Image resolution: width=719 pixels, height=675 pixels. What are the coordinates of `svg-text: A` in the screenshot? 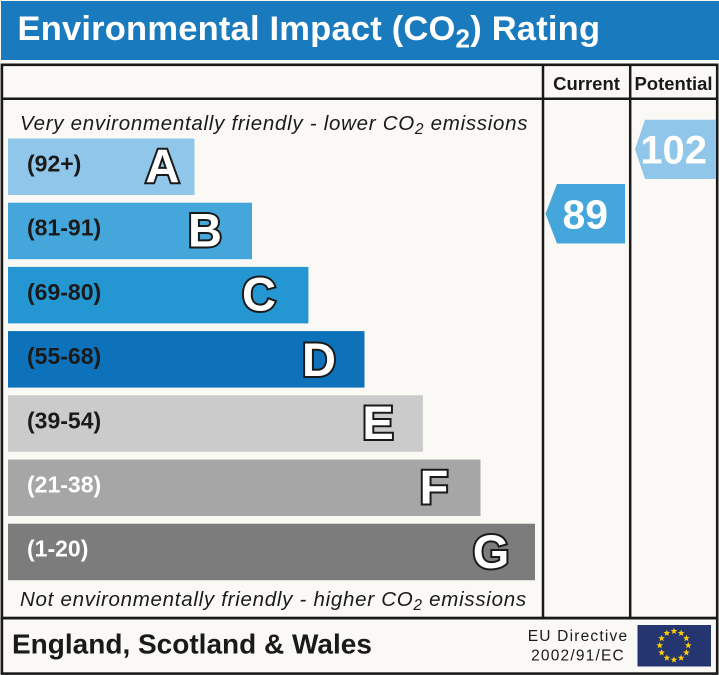 It's located at (163, 165).